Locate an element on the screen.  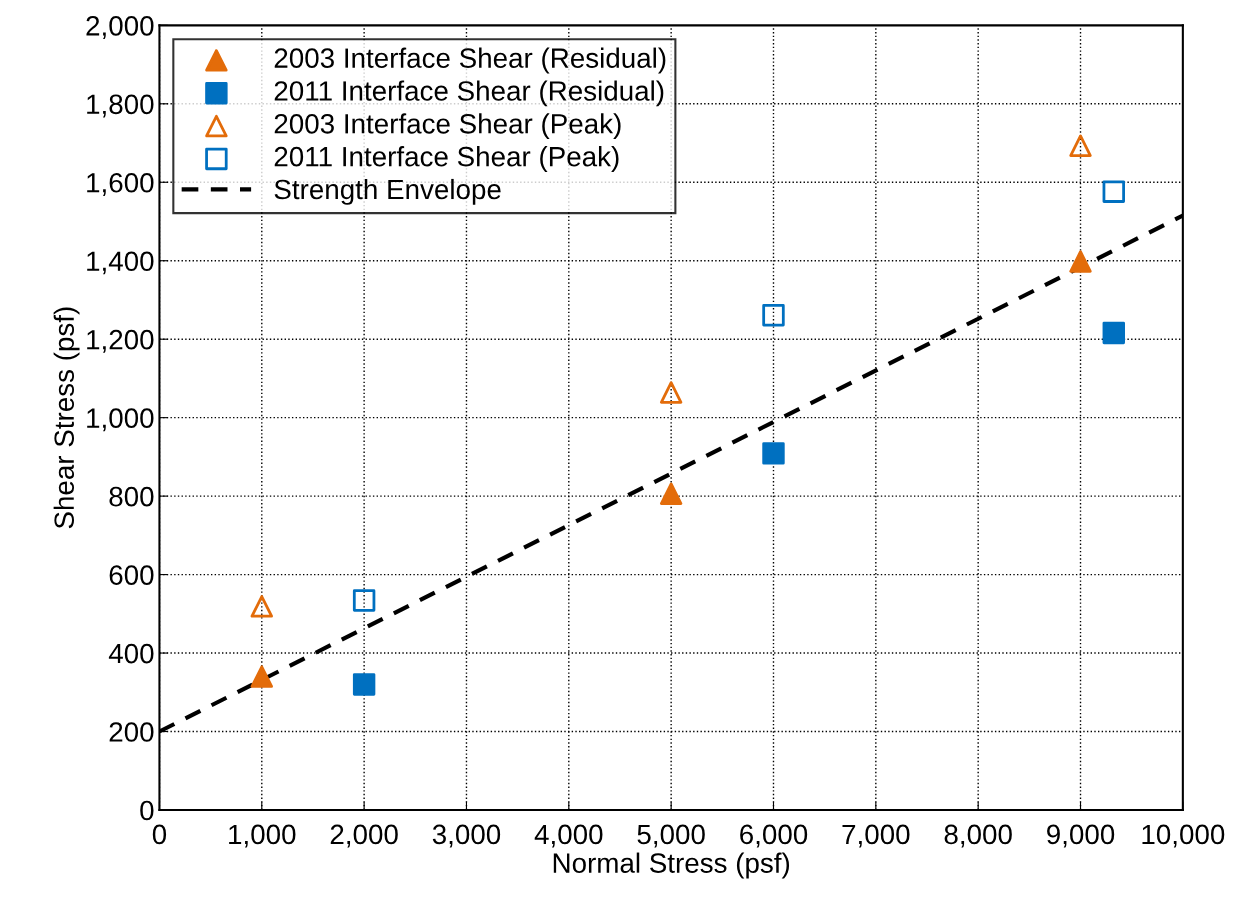
x-tick-label: 0 is located at coordinates (159, 834).